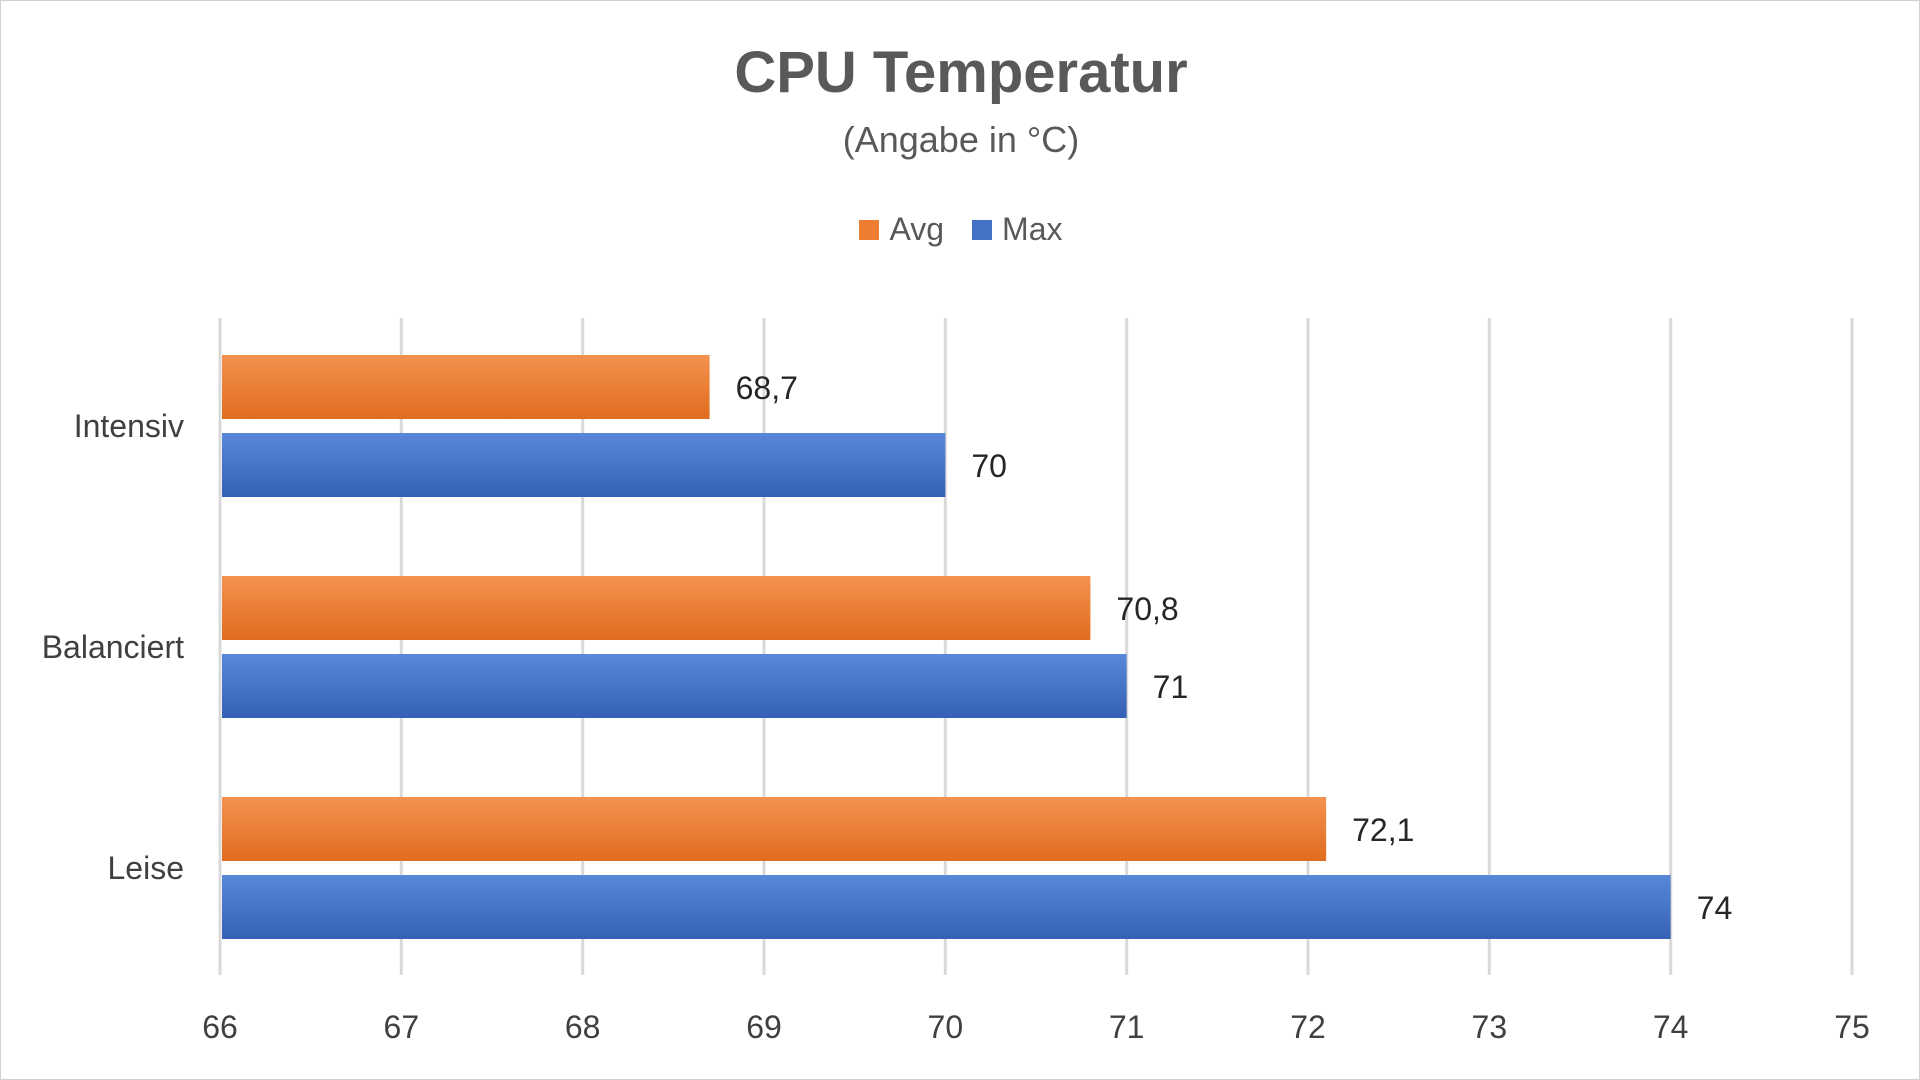 The height and width of the screenshot is (1080, 1920). Describe the element at coordinates (869, 229) in the screenshot. I see `legend-swatch-avg` at that location.